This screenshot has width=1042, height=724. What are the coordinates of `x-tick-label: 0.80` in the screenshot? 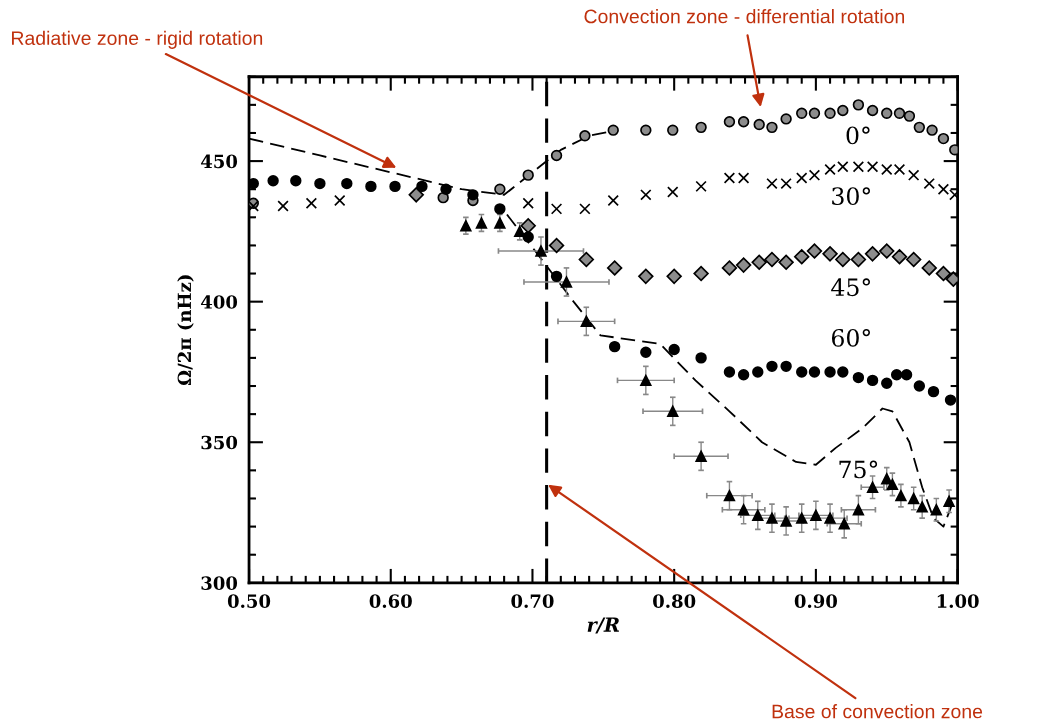 It's located at (674, 601).